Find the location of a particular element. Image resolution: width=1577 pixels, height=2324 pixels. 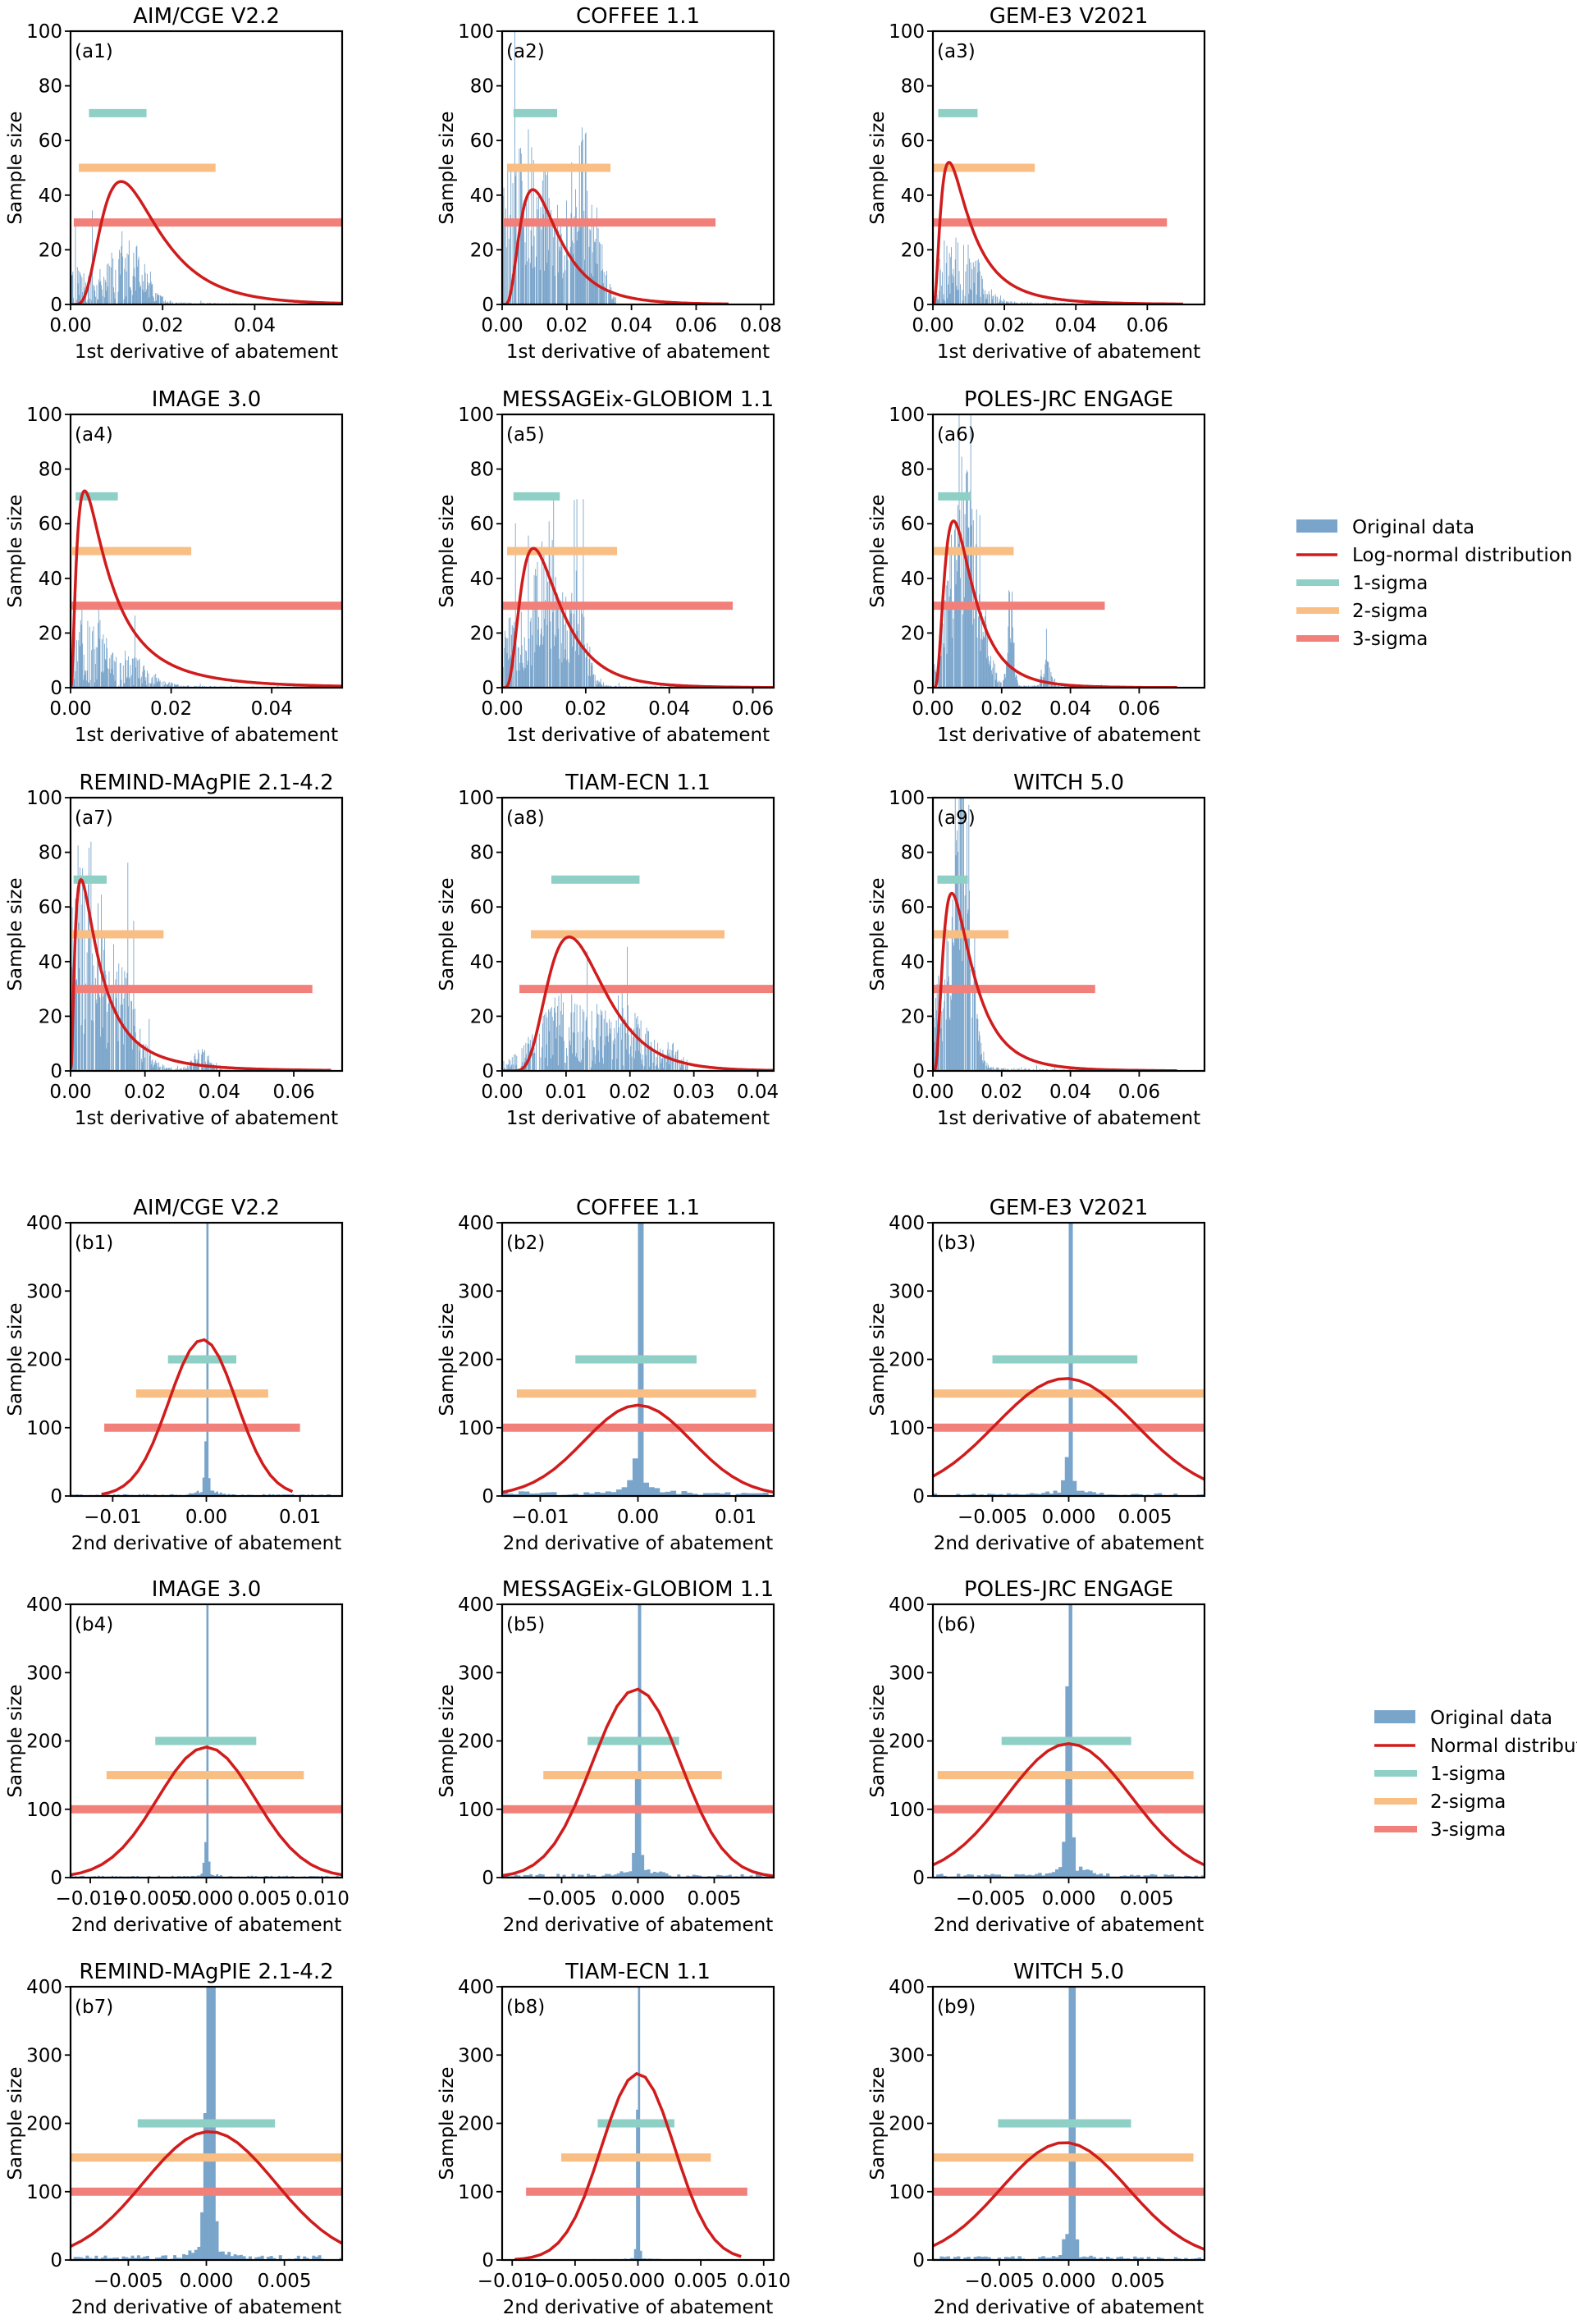

y-tick-label: 20 is located at coordinates (482, 633).